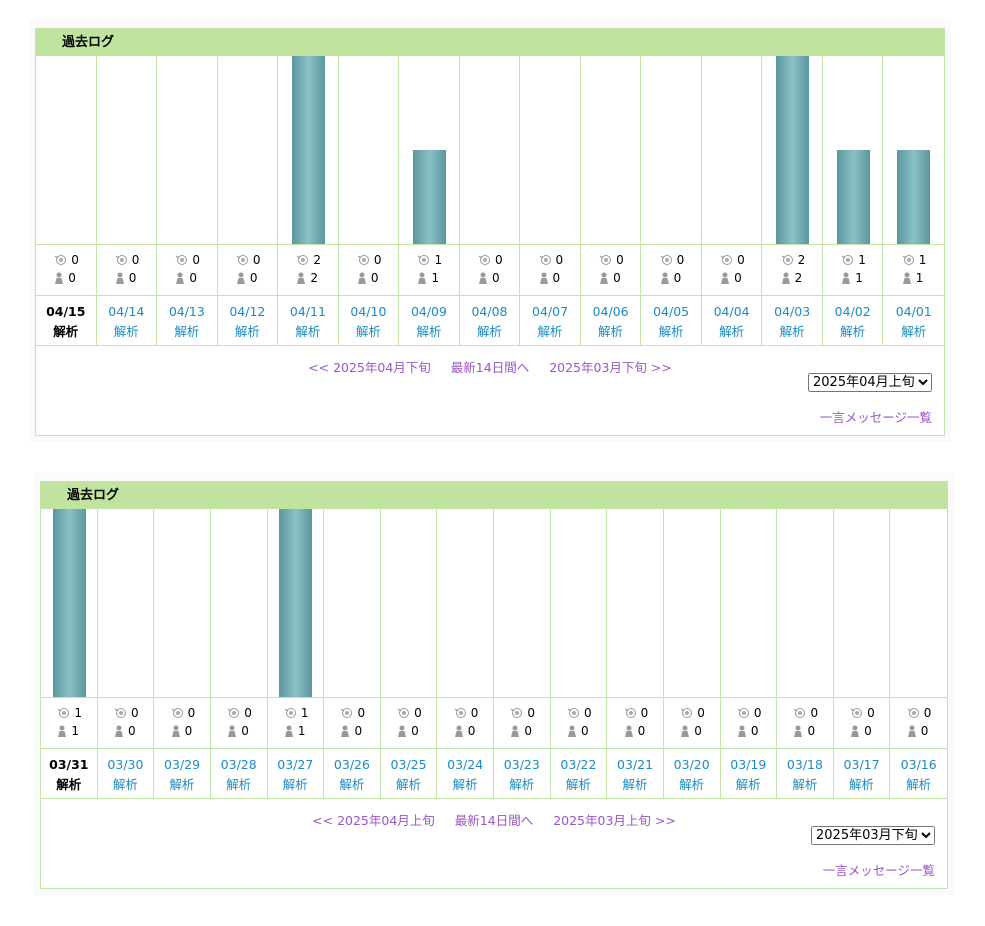 This screenshot has height=926, width=985. I want to click on date-cell: 04/02 解析, so click(853, 321).